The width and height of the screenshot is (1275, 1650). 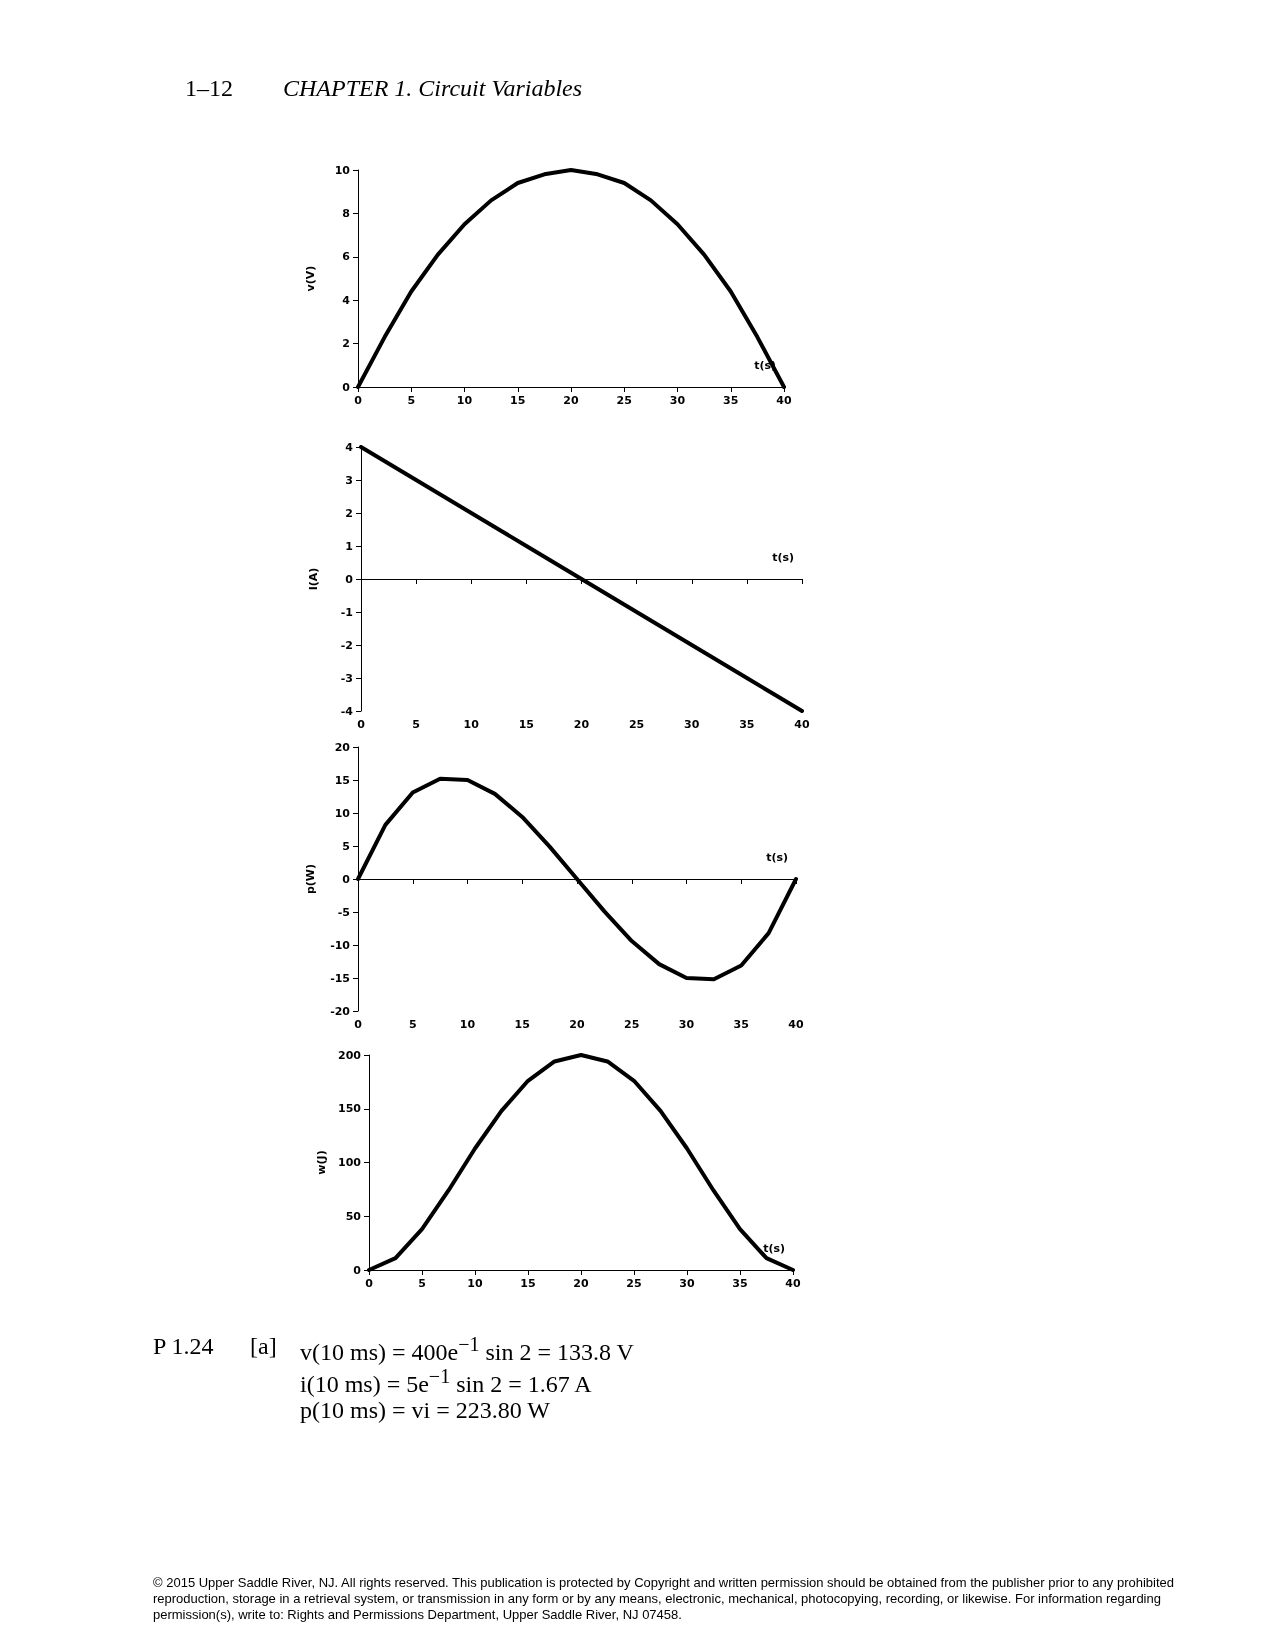 What do you see at coordinates (369, 1283) in the screenshot?
I see `x-tick-label: 0` at bounding box center [369, 1283].